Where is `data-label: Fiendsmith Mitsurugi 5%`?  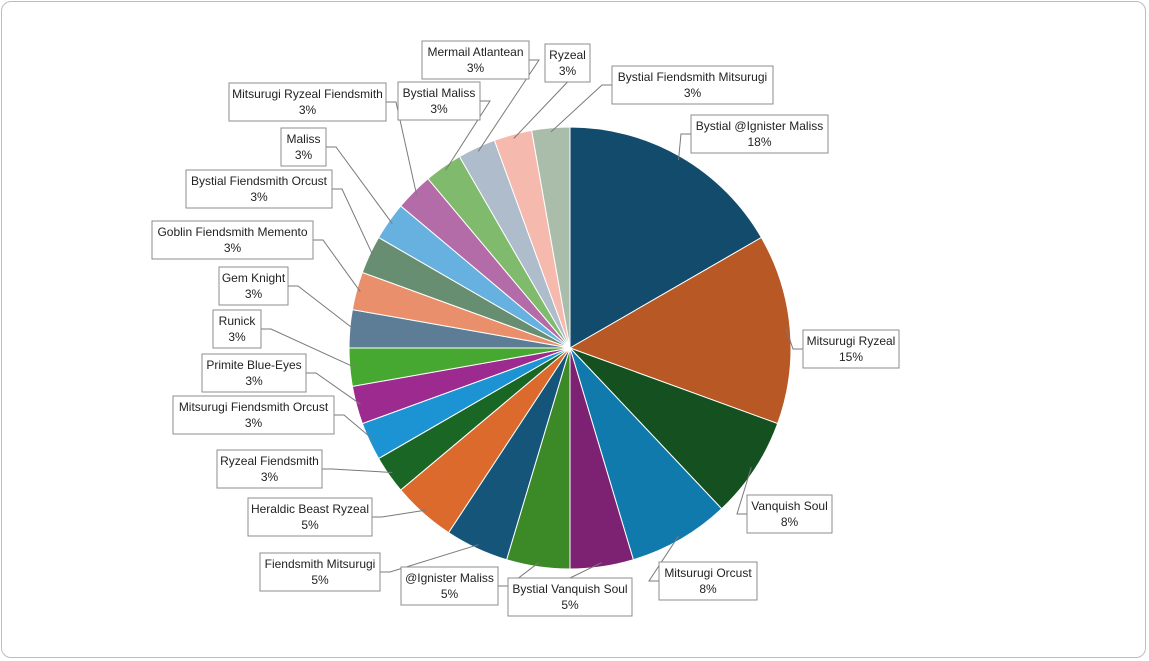
data-label: Fiendsmith Mitsurugi 5% is located at coordinates (320, 572).